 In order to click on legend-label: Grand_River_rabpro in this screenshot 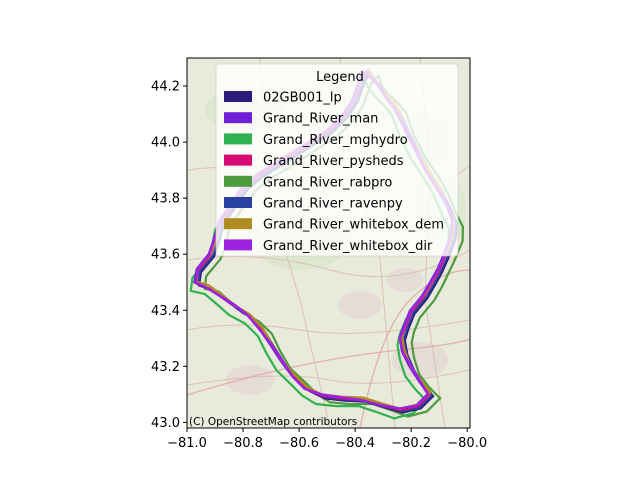, I will do `click(327, 182)`.